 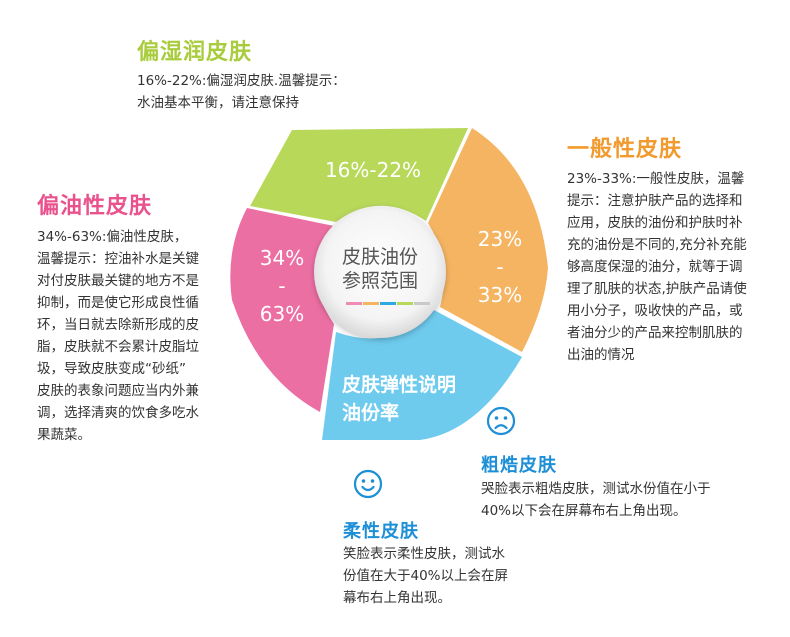 I want to click on moist-skin-title: 偏湿润皮肤, so click(x=195, y=52).